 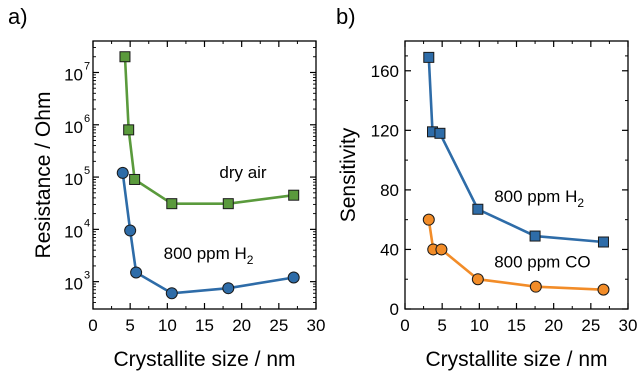 What do you see at coordinates (87, 119) in the screenshot?
I see `y-tick-label-exponent: 6` at bounding box center [87, 119].